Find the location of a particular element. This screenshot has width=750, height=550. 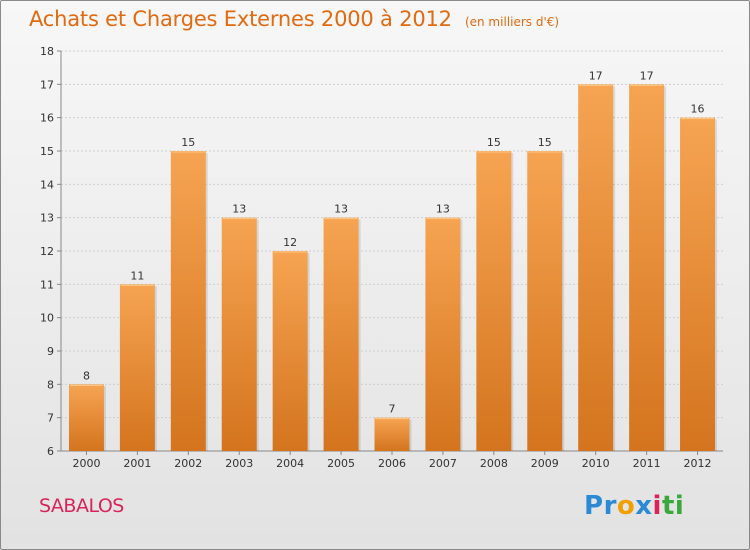

y-tick-label: 9 is located at coordinates (50, 351).